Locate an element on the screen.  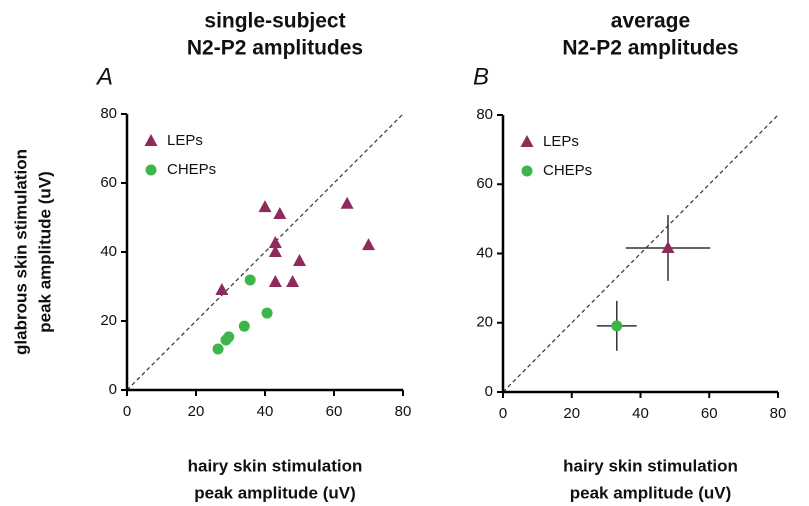
y-axis-label: peak amplitude (uV) is located at coordinates (44, 252).